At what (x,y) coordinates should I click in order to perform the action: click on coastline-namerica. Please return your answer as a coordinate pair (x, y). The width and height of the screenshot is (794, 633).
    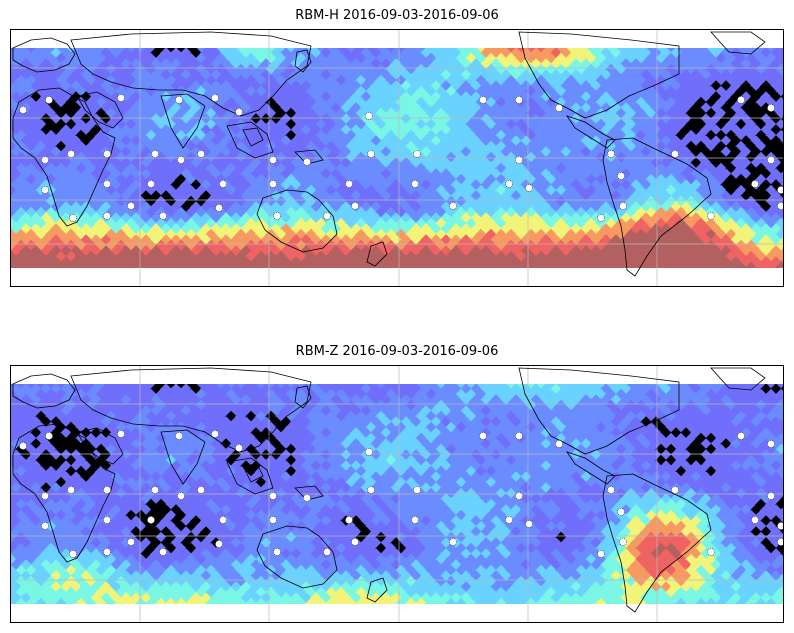
    Looking at the image, I should click on (599, 75).